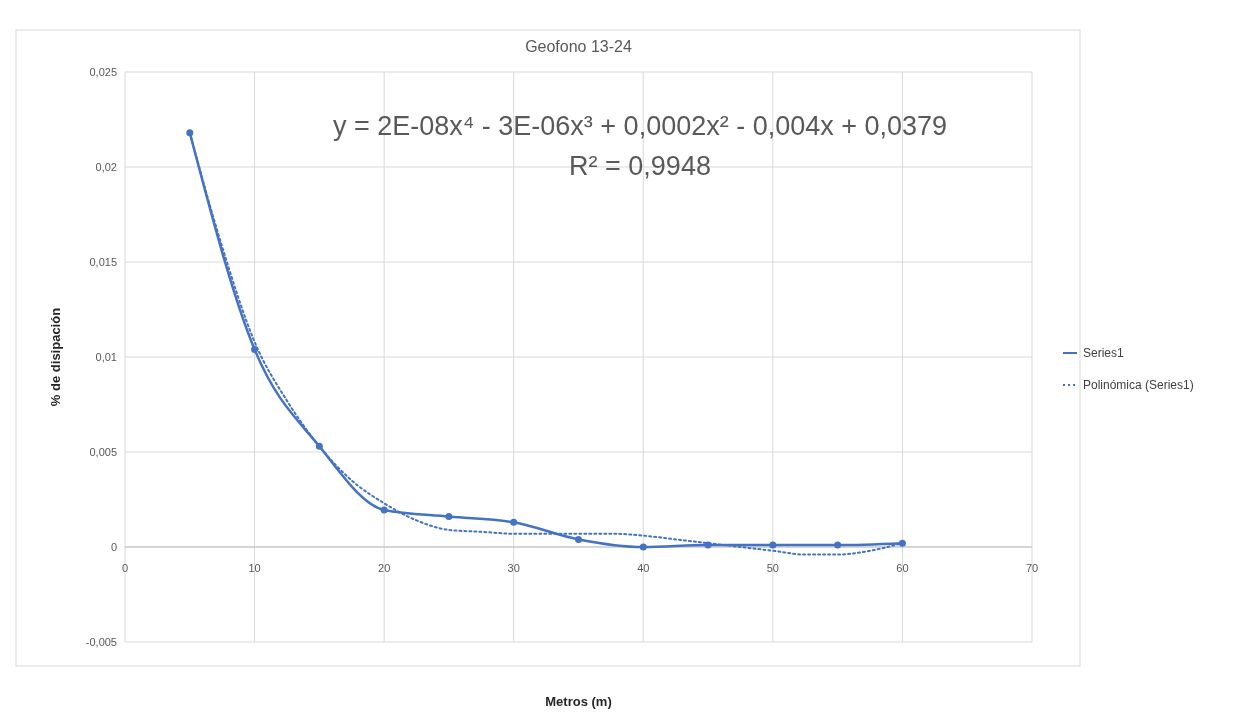 This screenshot has height=717, width=1241. I want to click on x-tick-label: 40, so click(643, 568).